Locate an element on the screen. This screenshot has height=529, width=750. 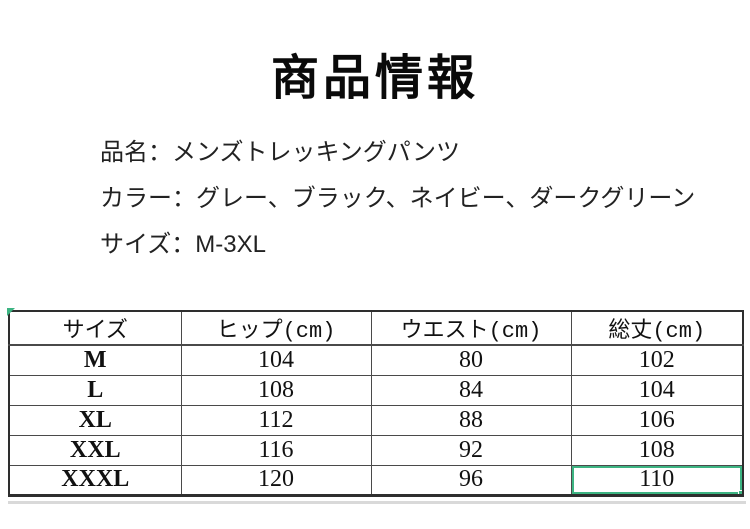
cell-size: XXXL is located at coordinates (95, 480).